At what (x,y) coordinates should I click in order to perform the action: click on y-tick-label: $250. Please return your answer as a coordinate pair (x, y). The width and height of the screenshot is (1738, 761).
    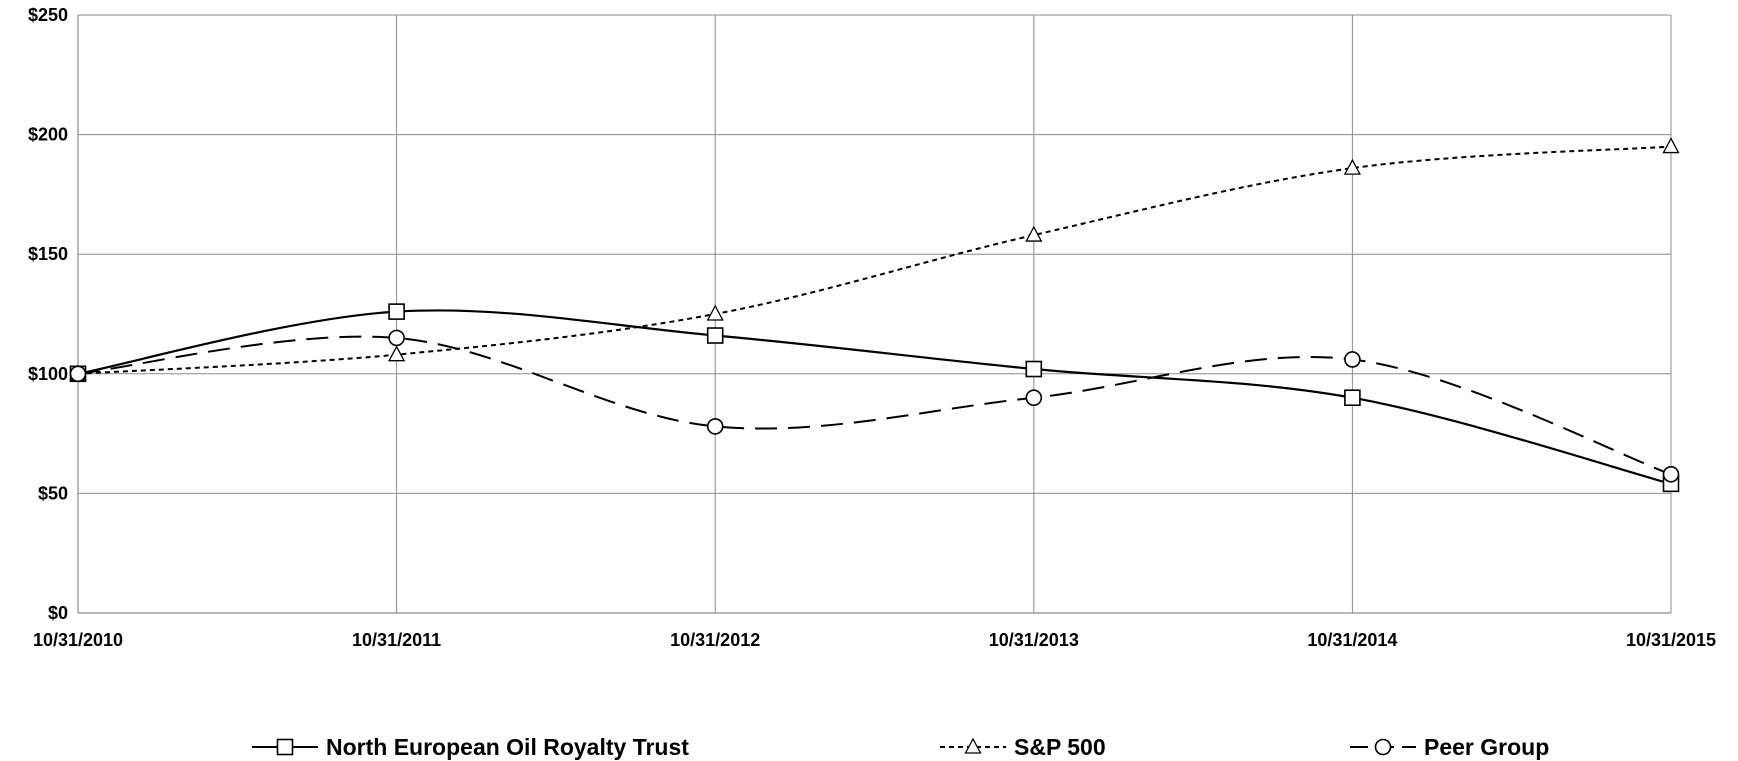
    Looking at the image, I should click on (48, 15).